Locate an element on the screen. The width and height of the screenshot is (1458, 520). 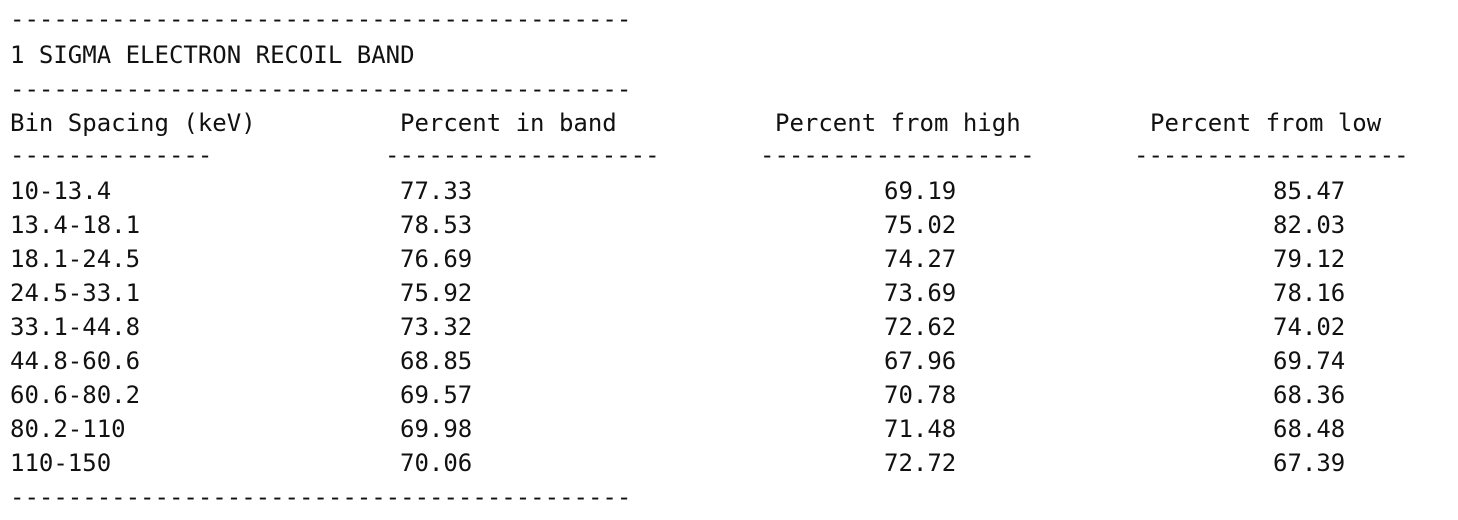
cell-percent-from-low: 68.48 is located at coordinates (1309, 429).